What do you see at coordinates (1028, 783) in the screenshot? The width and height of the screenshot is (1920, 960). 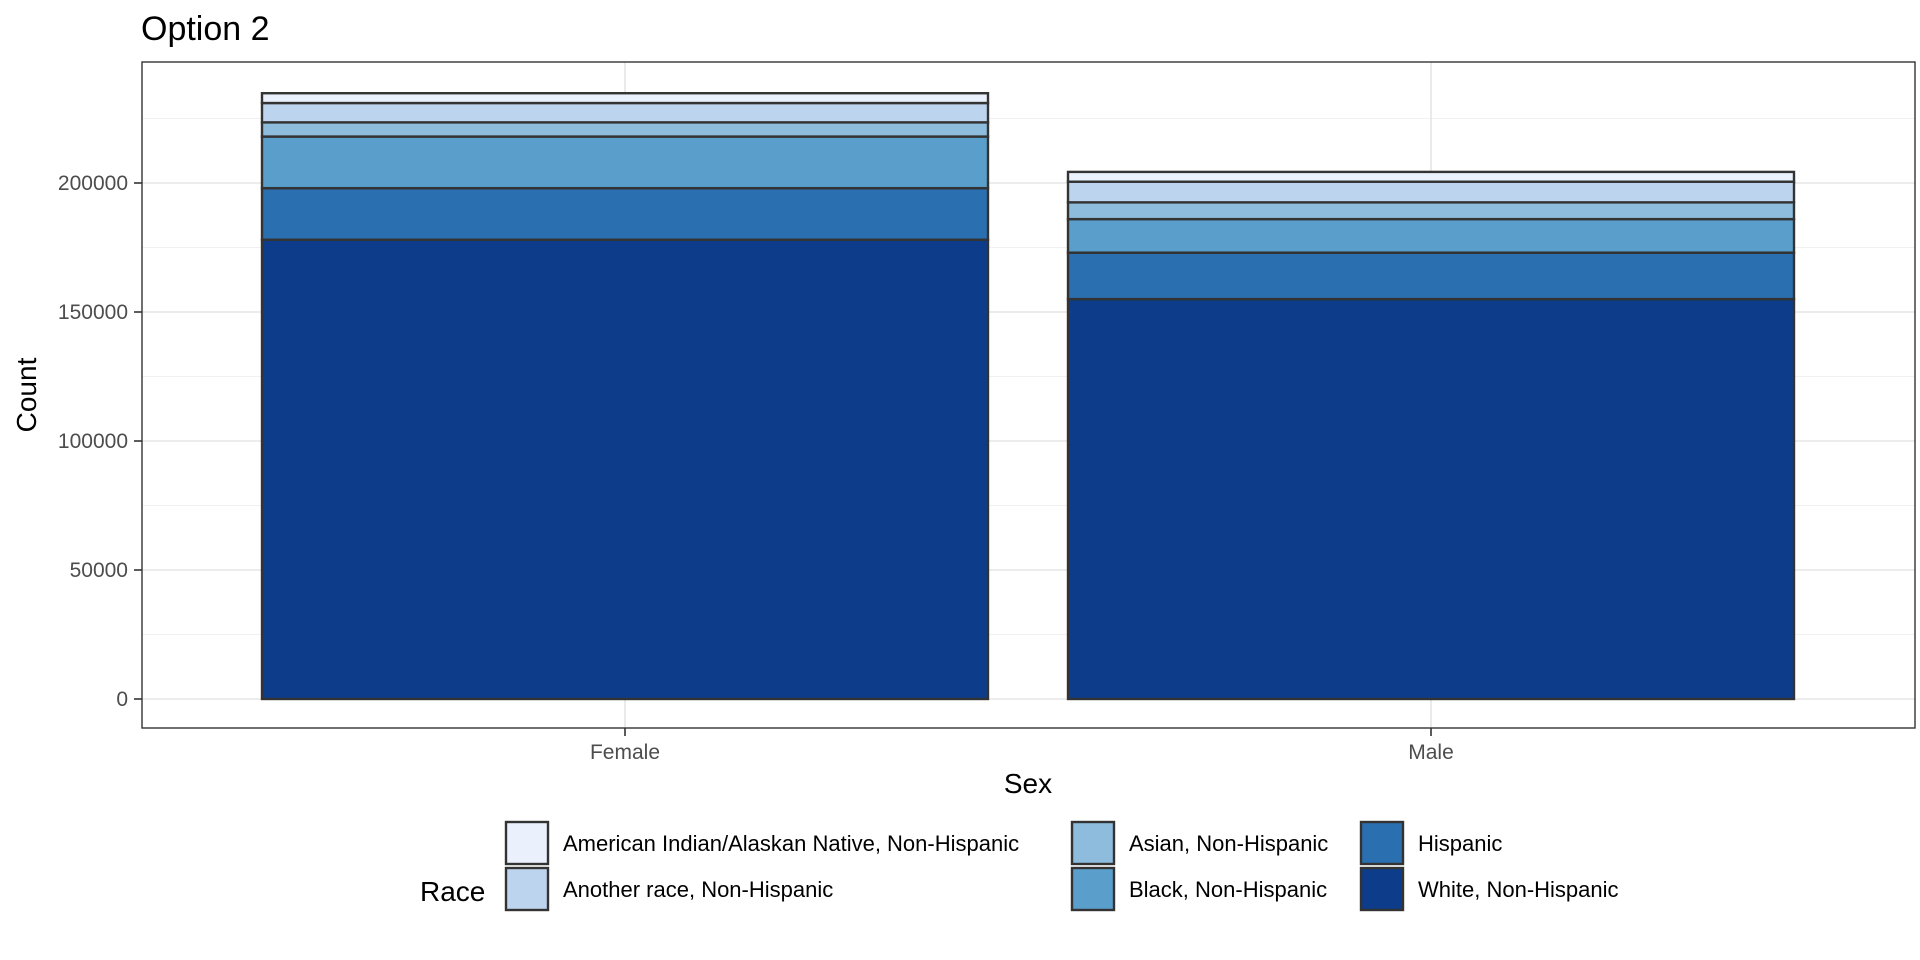 I see `x-axis-title: Sex` at bounding box center [1028, 783].